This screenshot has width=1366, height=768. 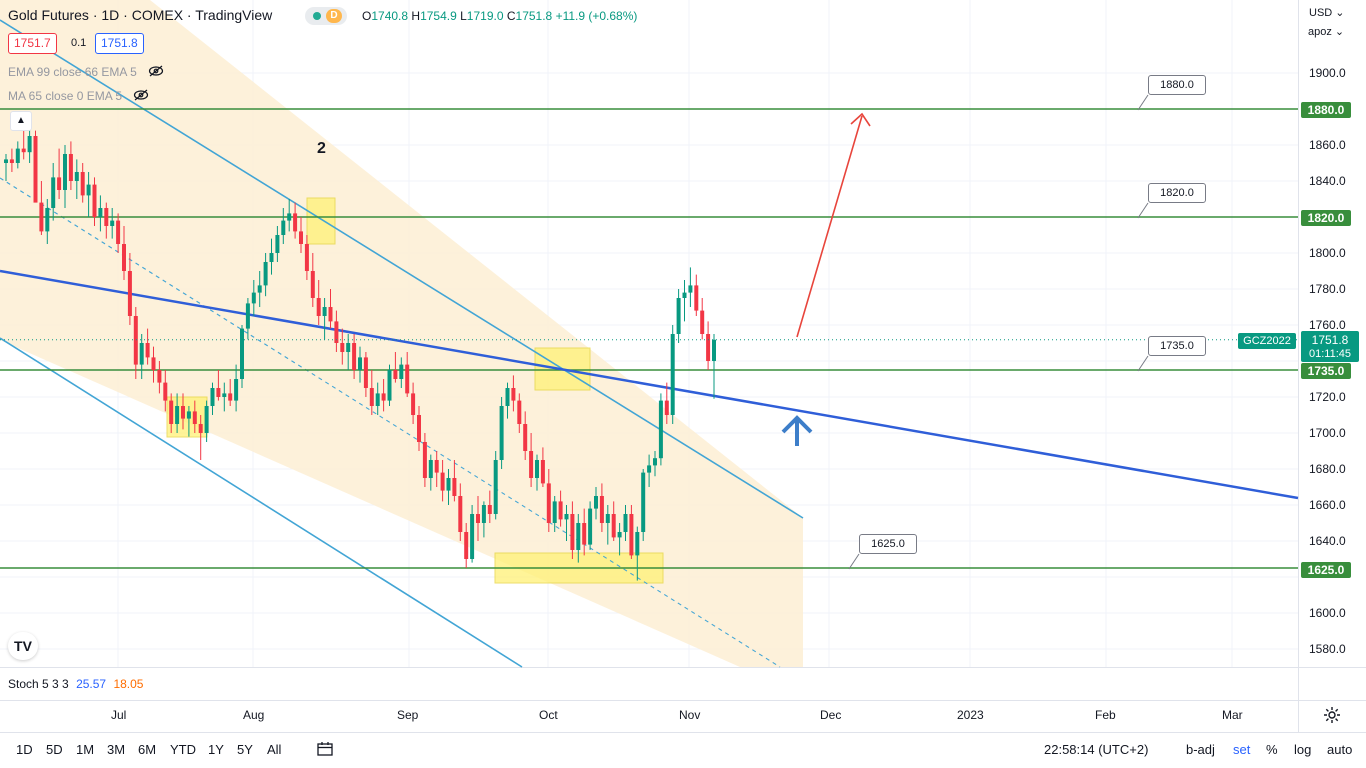 What do you see at coordinates (21, 121) in the screenshot?
I see `collapse-legend-button: ▲` at bounding box center [21, 121].